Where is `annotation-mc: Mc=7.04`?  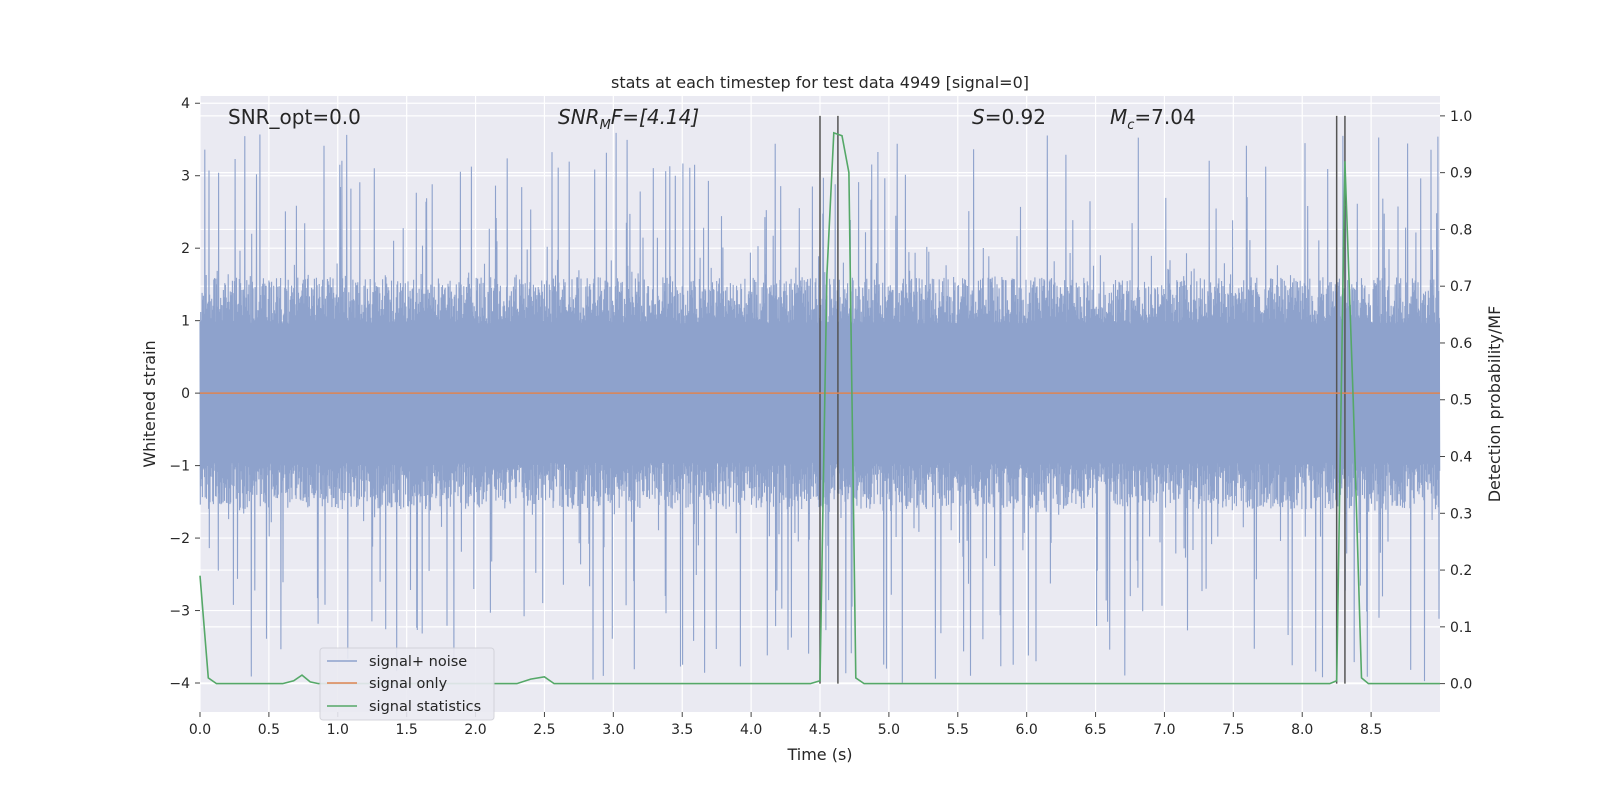 annotation-mc: Mc=7.04 is located at coordinates (1153, 119).